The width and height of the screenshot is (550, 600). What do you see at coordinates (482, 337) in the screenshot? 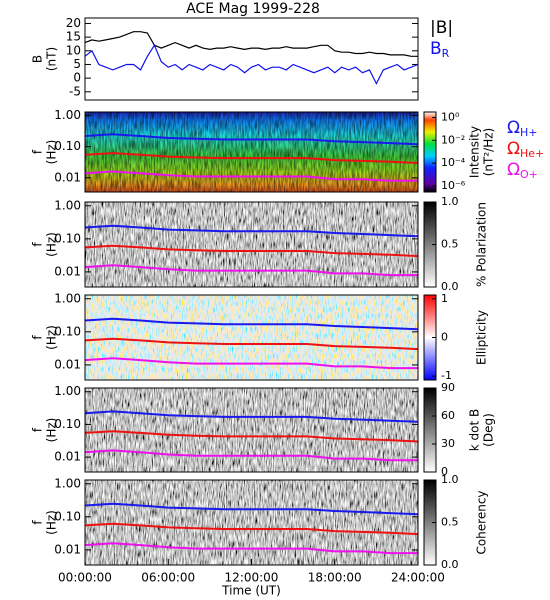
I see `colorbar-label: Ellipticity` at bounding box center [482, 337].